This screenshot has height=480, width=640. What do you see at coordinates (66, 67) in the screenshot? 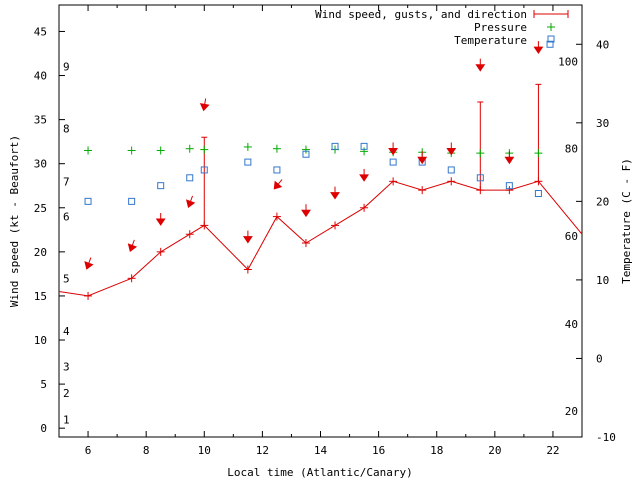
I see `beaufort-label: 9` at bounding box center [66, 67].